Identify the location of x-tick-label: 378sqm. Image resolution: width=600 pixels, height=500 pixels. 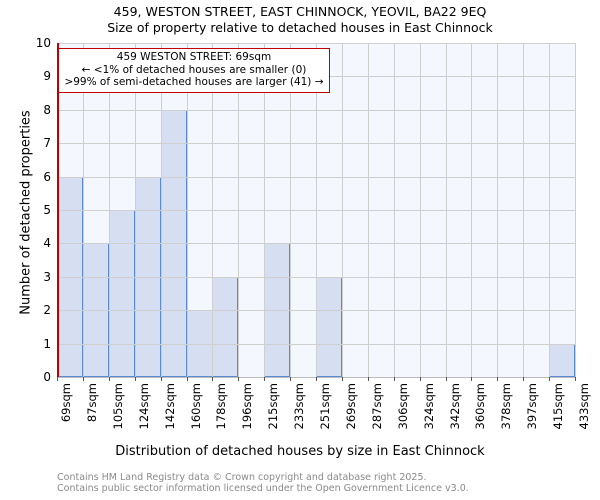
(506, 406).